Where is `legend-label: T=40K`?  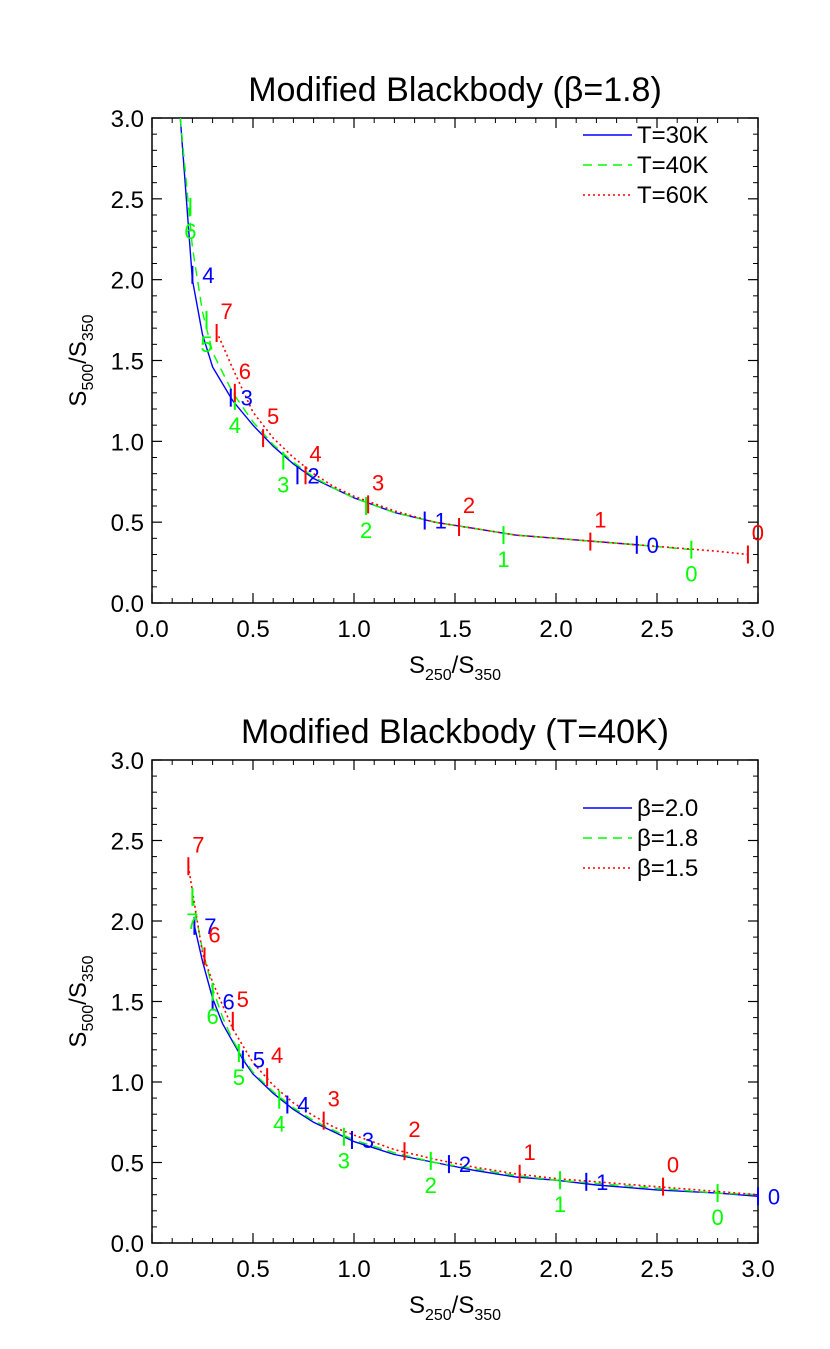 legend-label: T=40K is located at coordinates (672, 165).